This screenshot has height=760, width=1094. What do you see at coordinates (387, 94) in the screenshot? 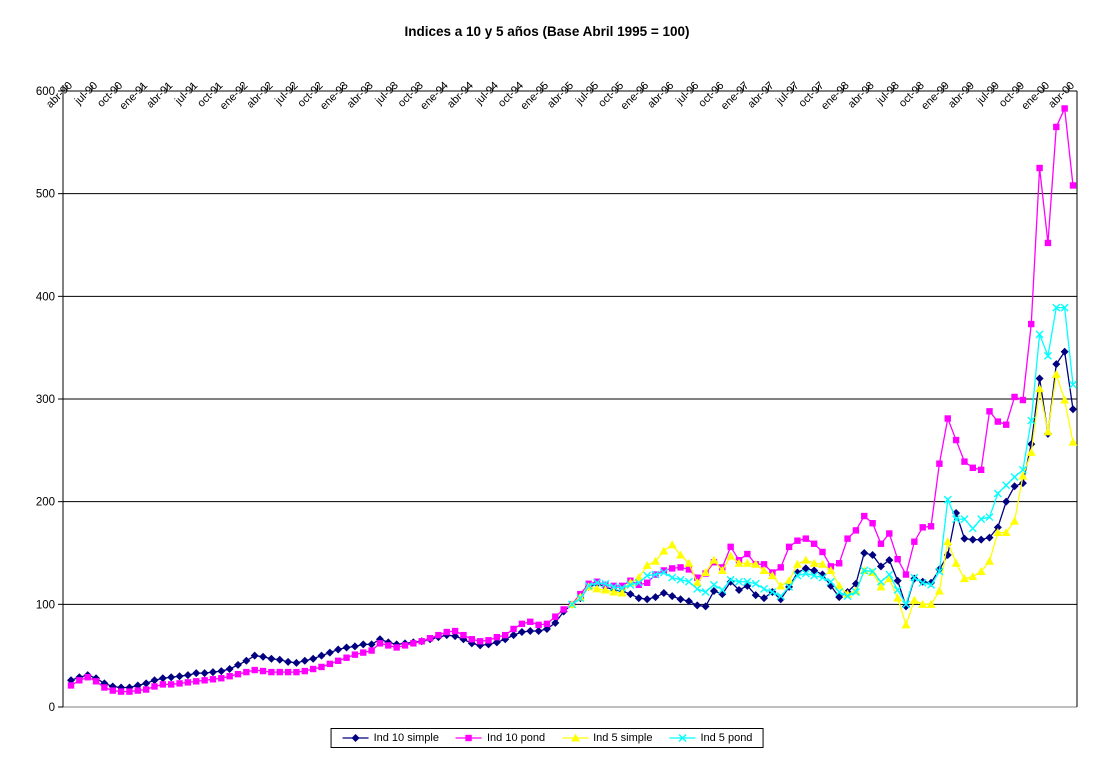
I see `x-tick-label: jul-93` at bounding box center [387, 94].